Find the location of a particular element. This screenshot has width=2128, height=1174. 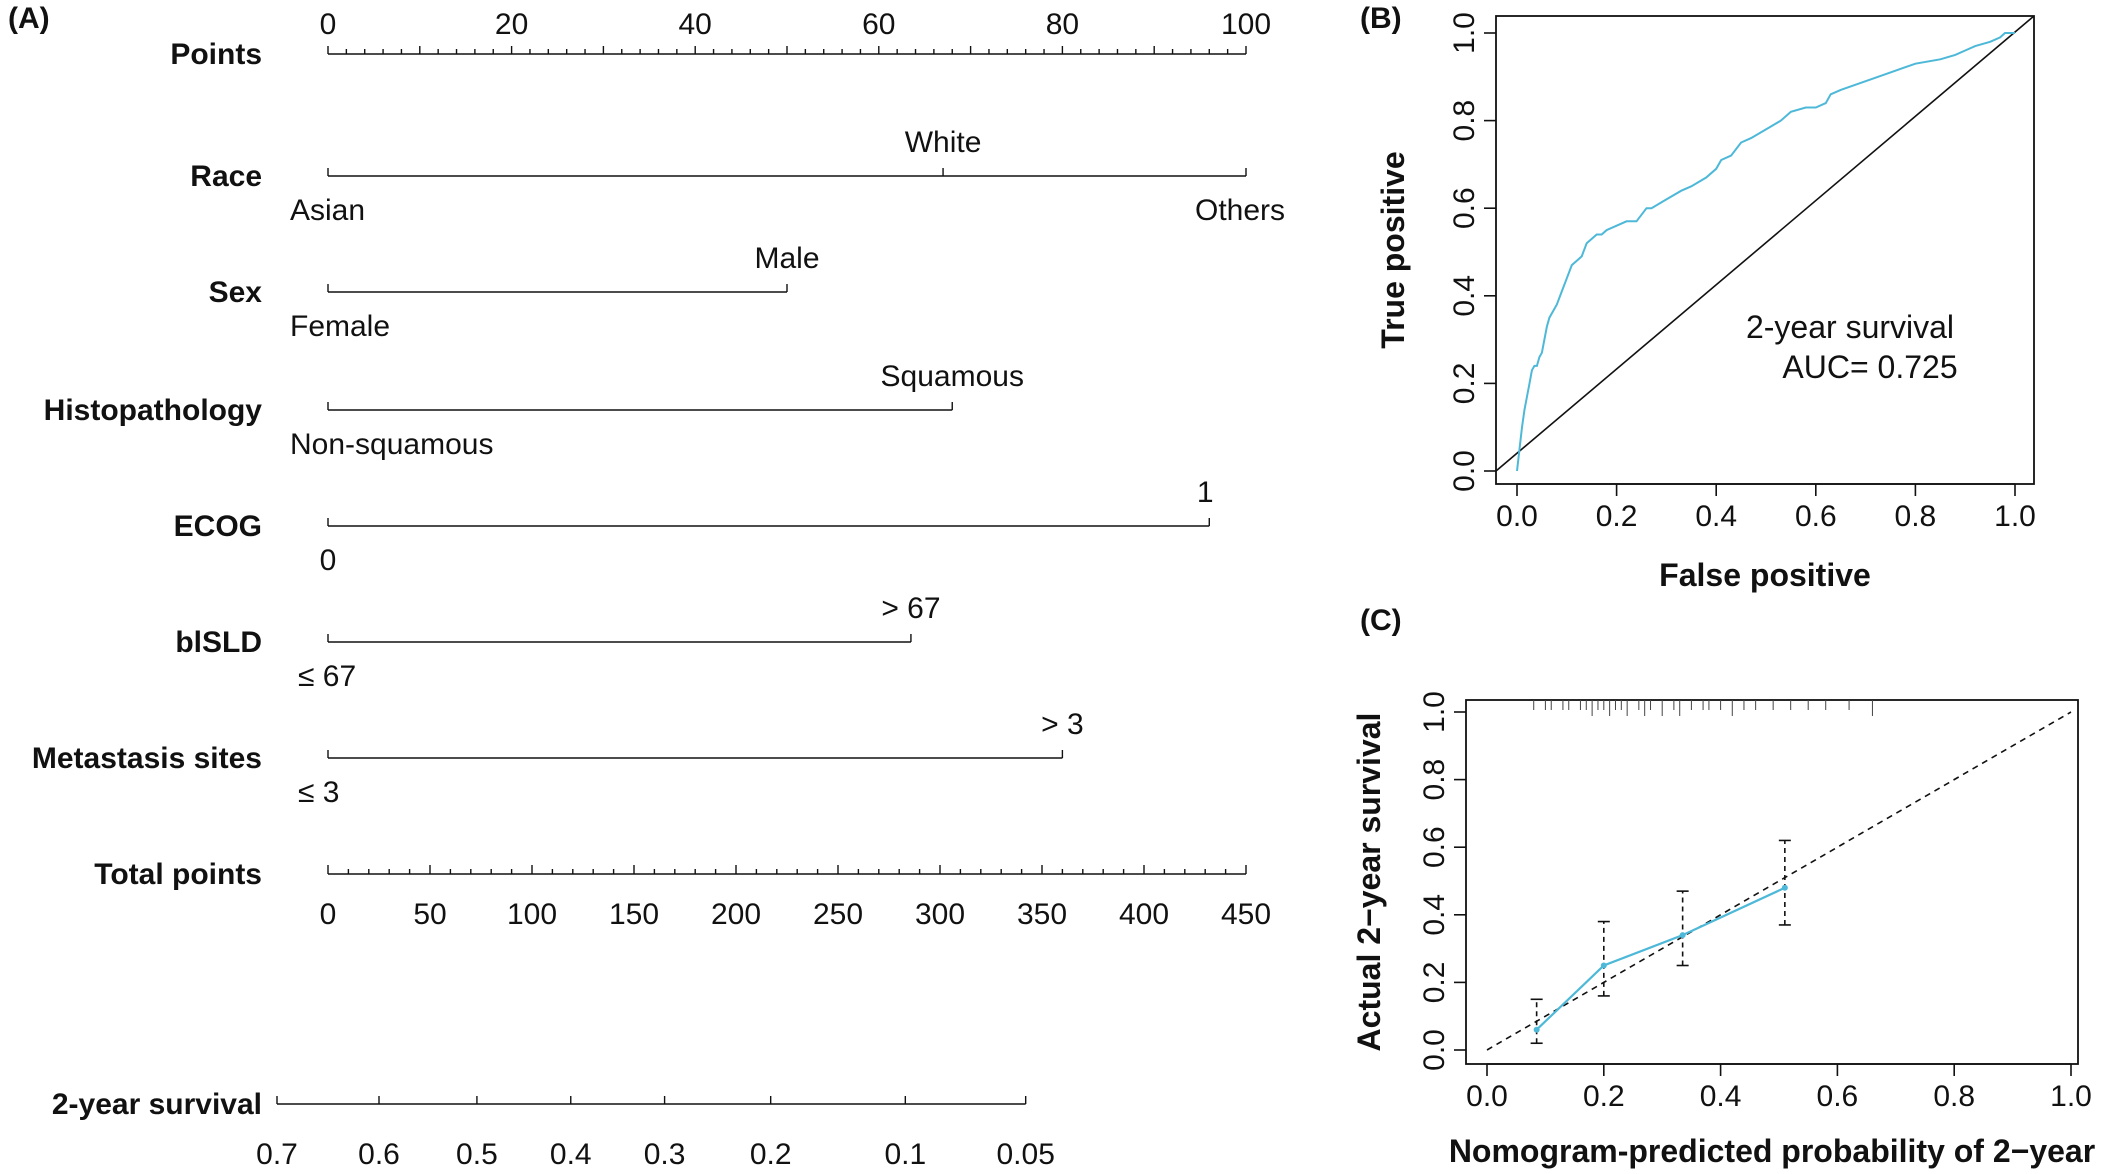

level-label: Others is located at coordinates (1240, 210).